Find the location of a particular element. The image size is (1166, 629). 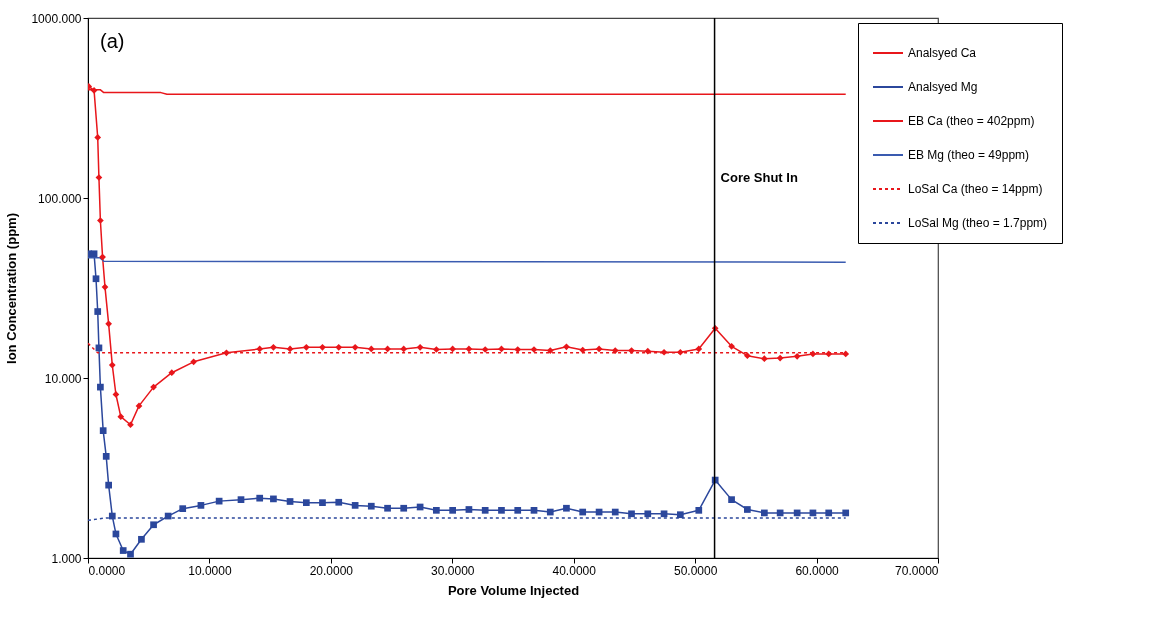

legend-label: EB Mg (theo = 49ppm) is located at coordinates (969, 155).